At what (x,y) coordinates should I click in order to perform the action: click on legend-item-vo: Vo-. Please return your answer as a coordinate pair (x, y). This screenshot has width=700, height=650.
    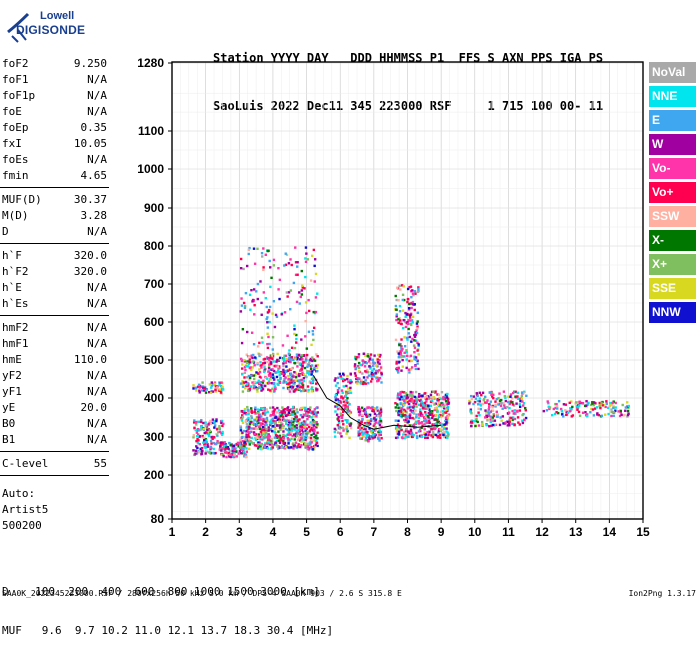
    Looking at the image, I should click on (672, 168).